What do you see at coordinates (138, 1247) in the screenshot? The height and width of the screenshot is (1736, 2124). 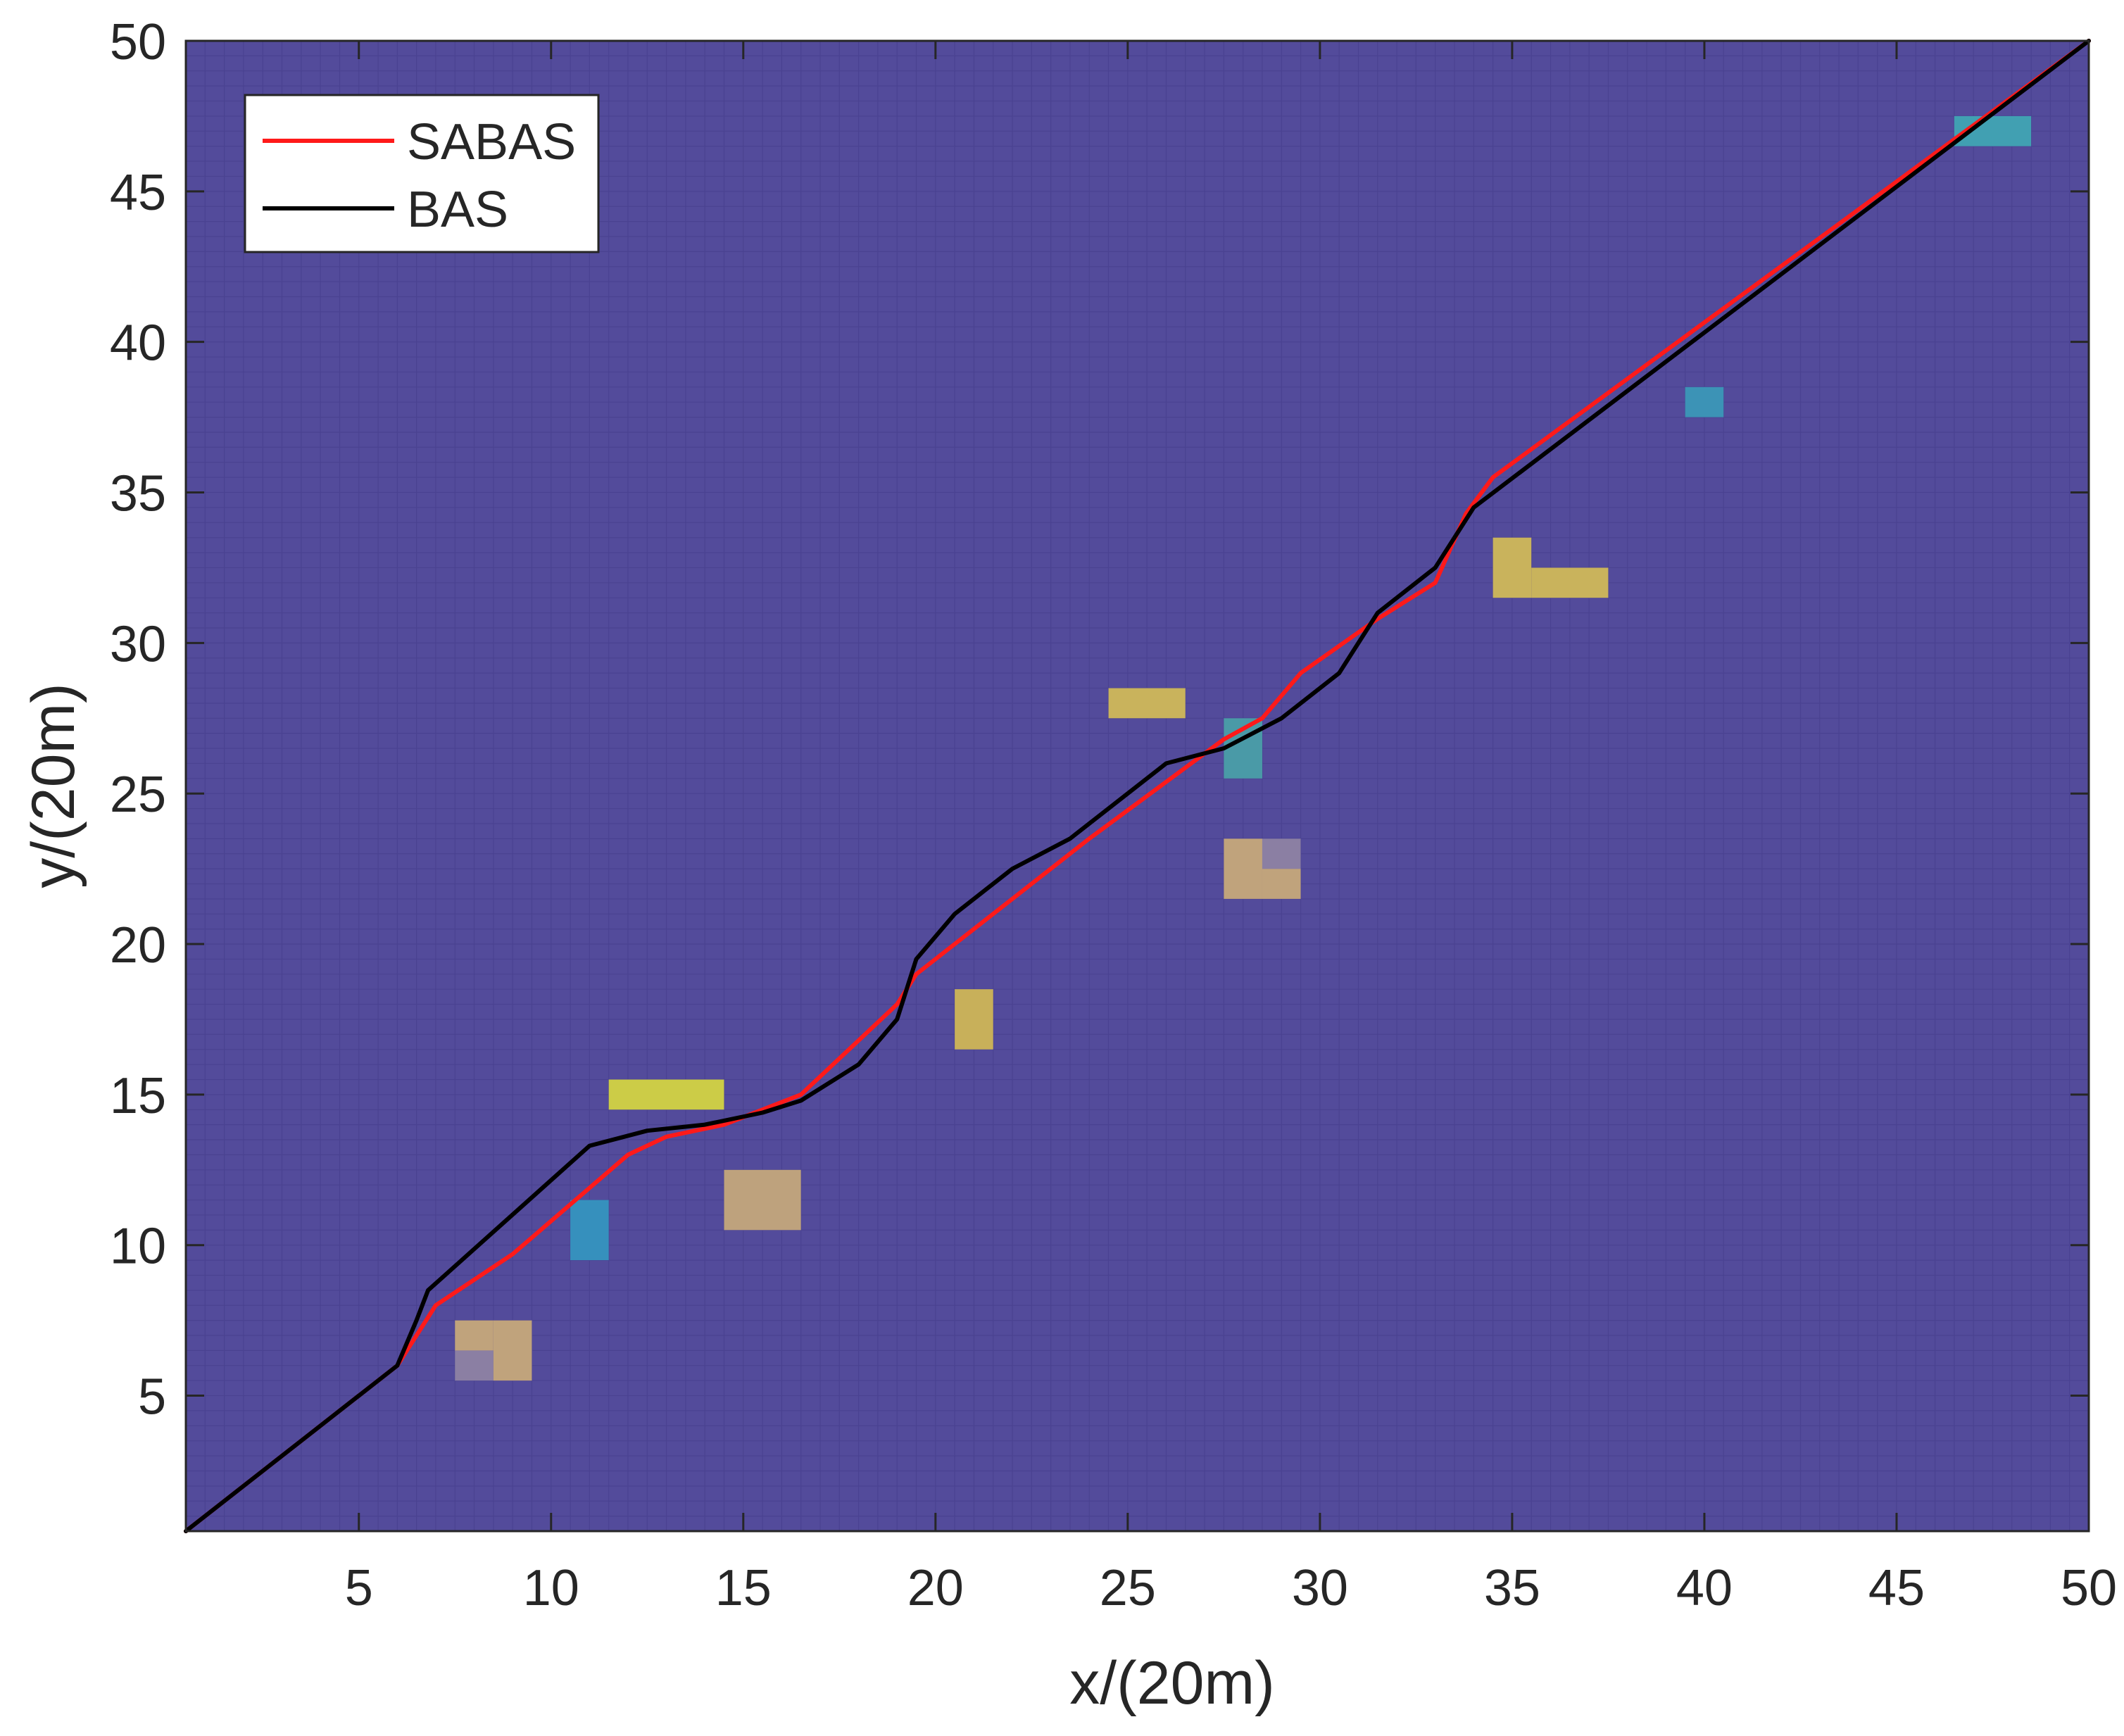 I see `y-tick-label: 10` at bounding box center [138, 1247].